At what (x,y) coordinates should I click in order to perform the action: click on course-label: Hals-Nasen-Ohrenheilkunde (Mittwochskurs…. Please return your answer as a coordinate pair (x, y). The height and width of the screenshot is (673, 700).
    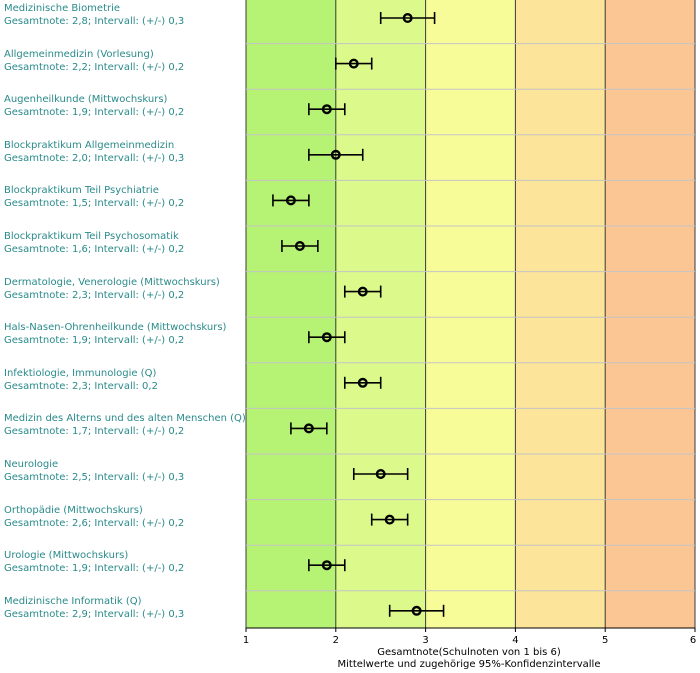
    Looking at the image, I should click on (124, 334).